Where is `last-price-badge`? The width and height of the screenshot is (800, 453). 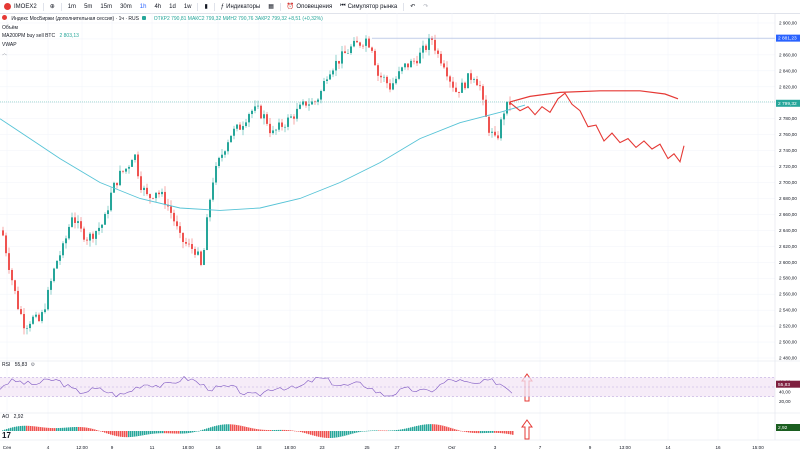
last-price-badge is located at coordinates (788, 103).